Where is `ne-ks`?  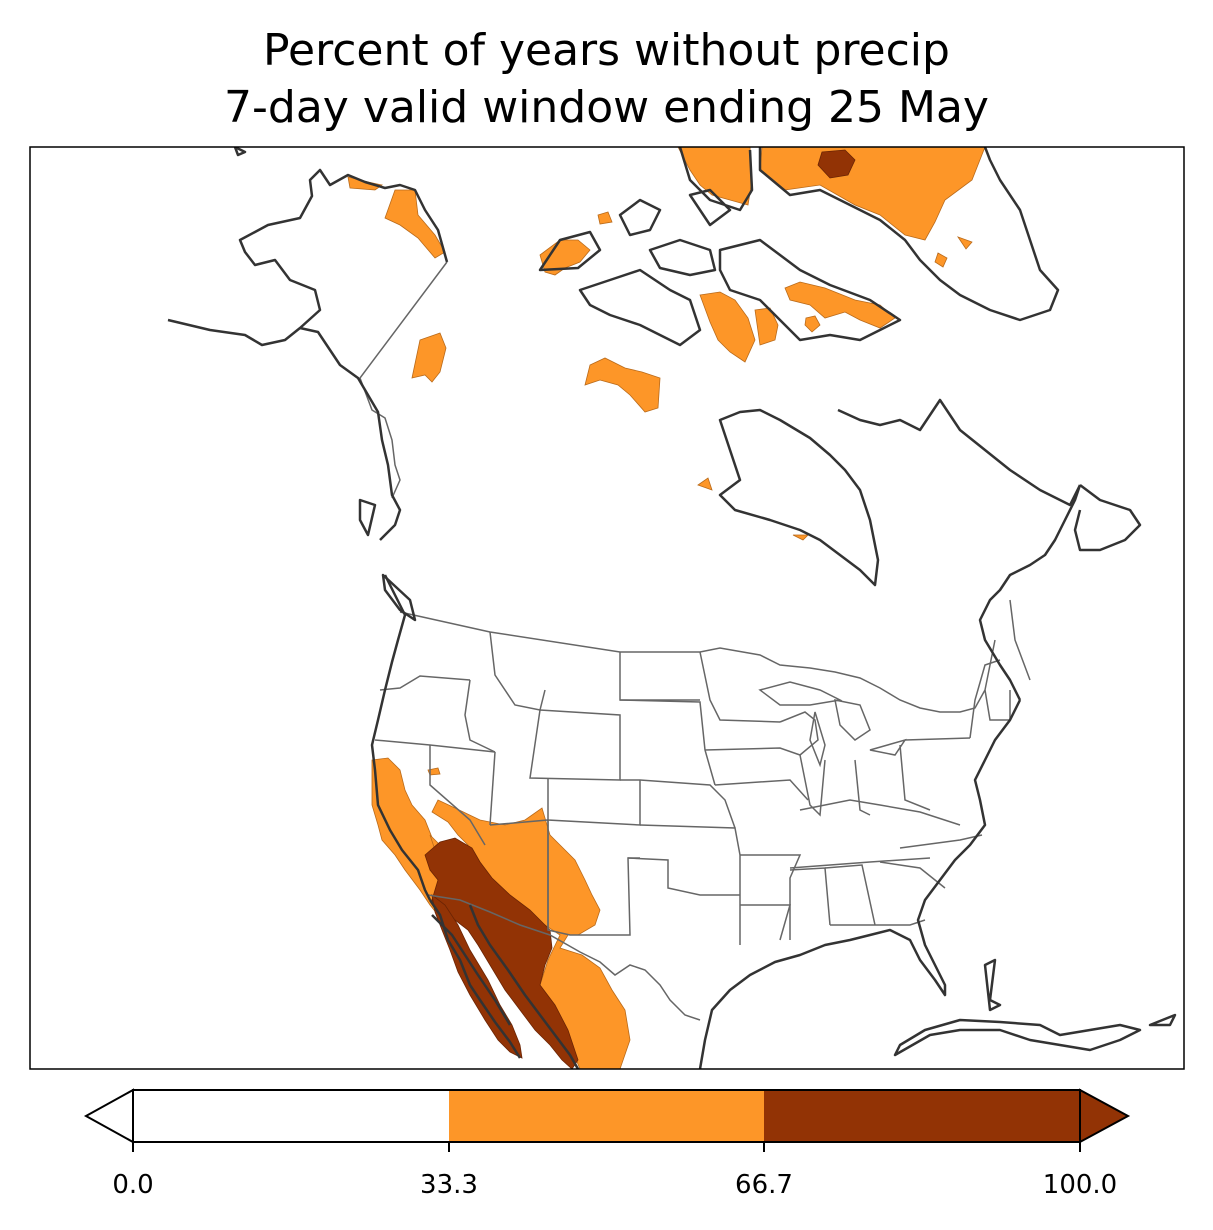 ne-ks is located at coordinates (678, 804).